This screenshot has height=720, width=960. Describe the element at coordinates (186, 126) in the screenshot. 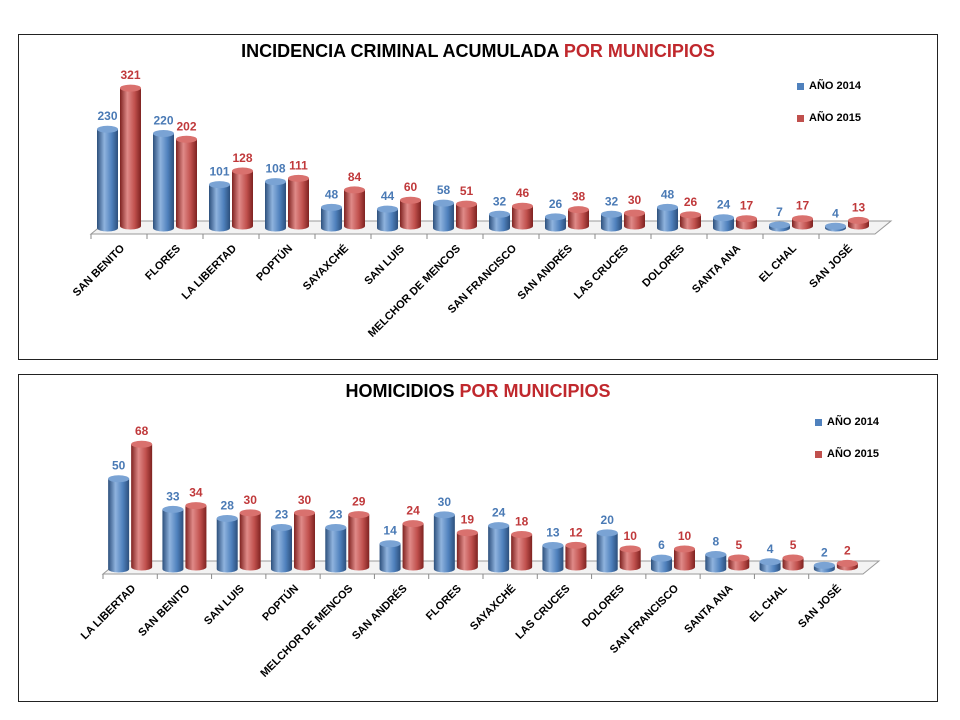

I see `data-label-2015: 202` at that location.